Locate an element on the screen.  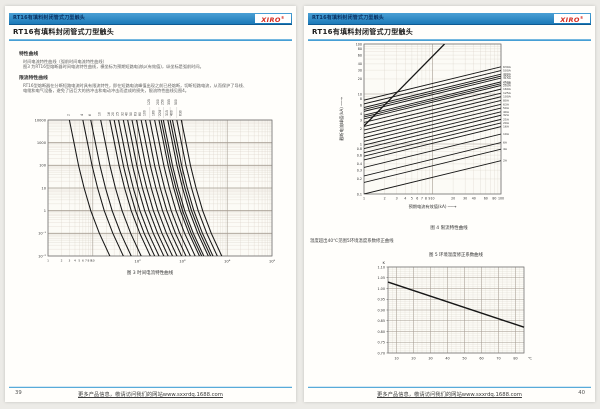
svg-text: 5 is located at coordinates (412, 199).